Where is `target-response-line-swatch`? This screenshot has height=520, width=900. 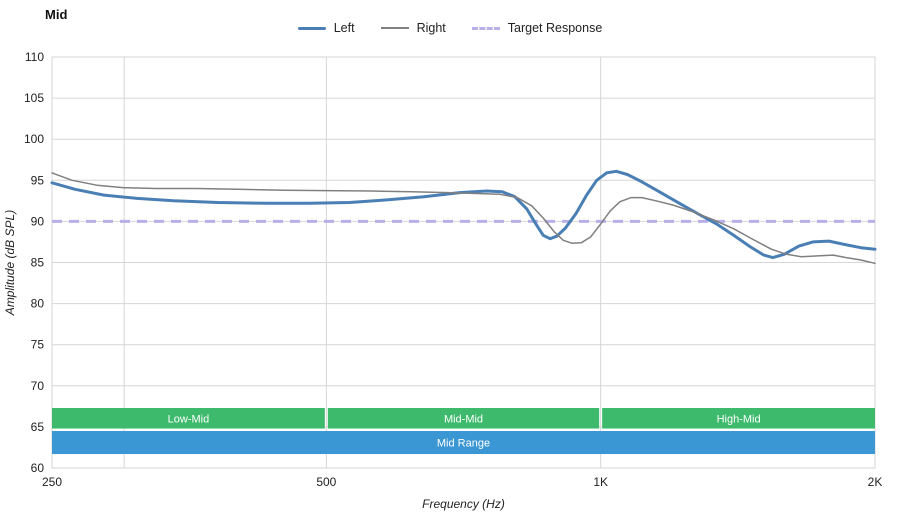
target-response-line-swatch is located at coordinates (485, 28).